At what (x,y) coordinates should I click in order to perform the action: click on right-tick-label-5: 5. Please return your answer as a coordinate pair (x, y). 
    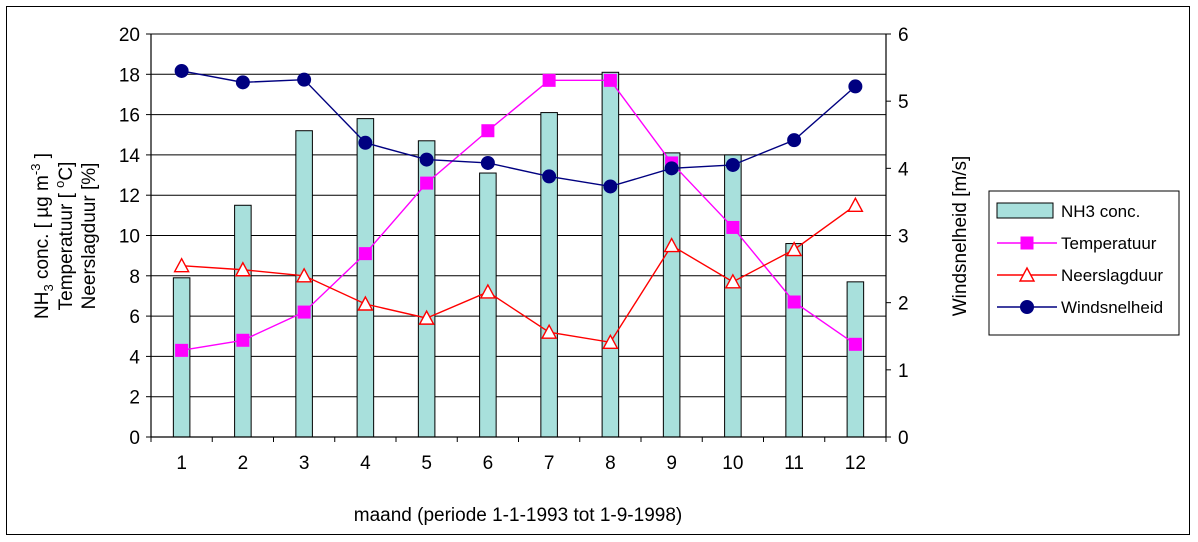
    Looking at the image, I should click on (903, 102).